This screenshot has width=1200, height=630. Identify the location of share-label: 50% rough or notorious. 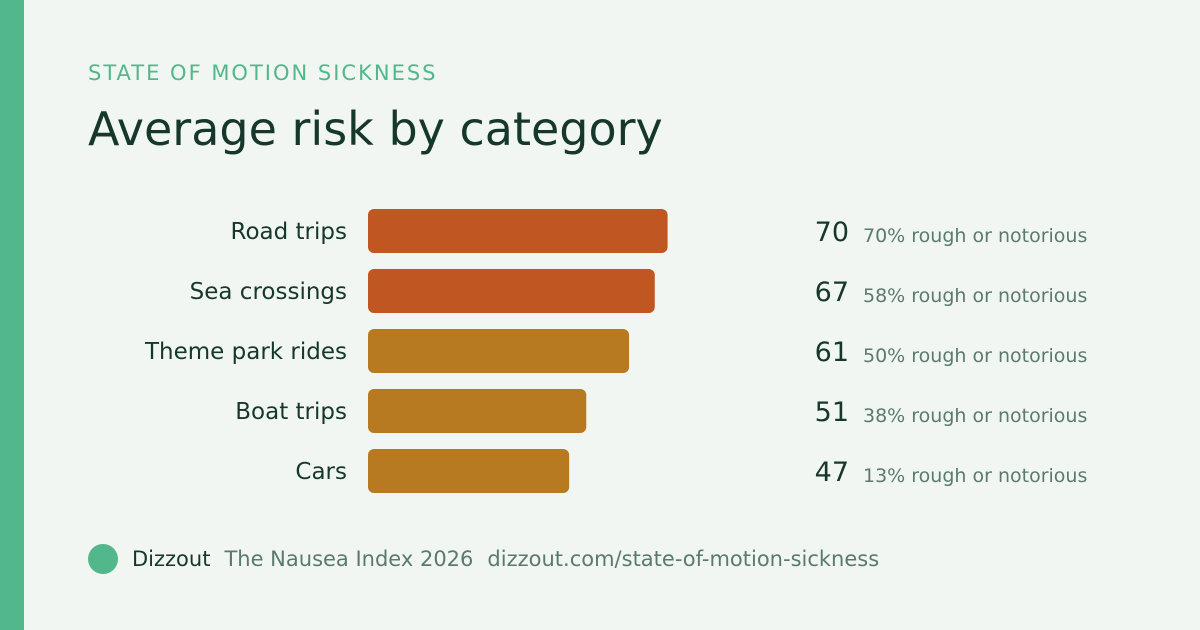
(975, 356).